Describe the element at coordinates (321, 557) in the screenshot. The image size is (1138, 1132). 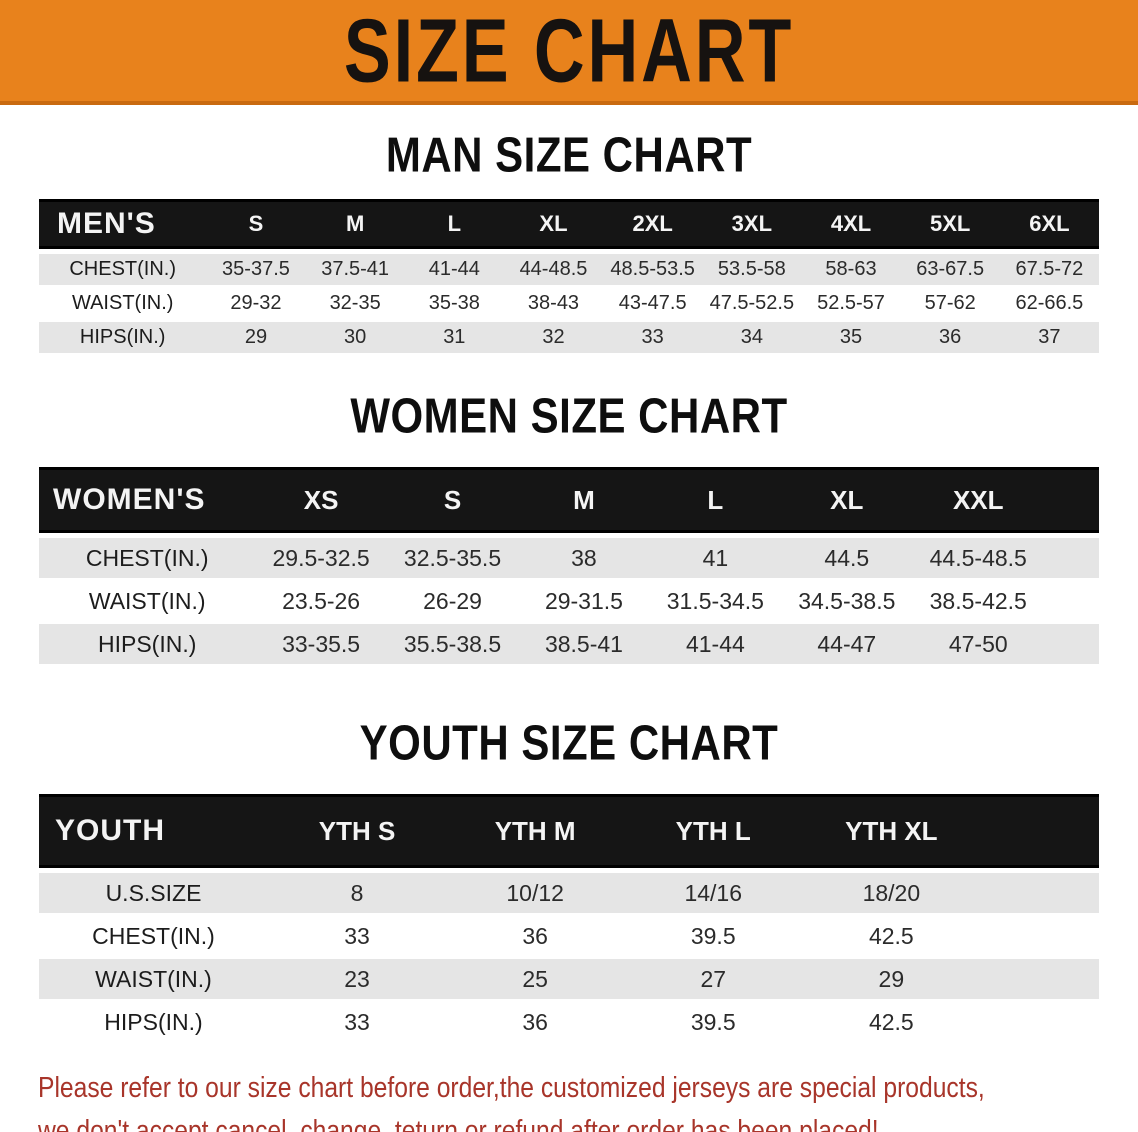
I see `size-value-cell: 29.5-32.5` at that location.